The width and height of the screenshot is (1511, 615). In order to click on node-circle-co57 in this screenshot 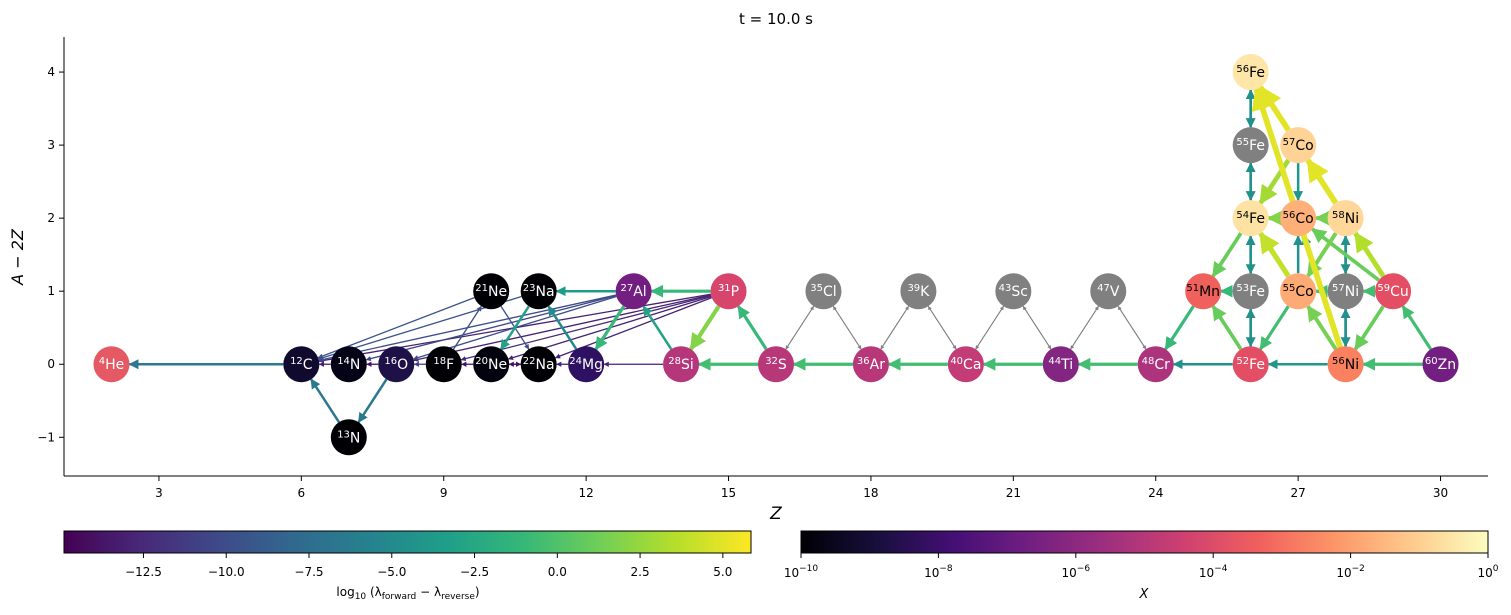, I will do `click(1298, 145)`.